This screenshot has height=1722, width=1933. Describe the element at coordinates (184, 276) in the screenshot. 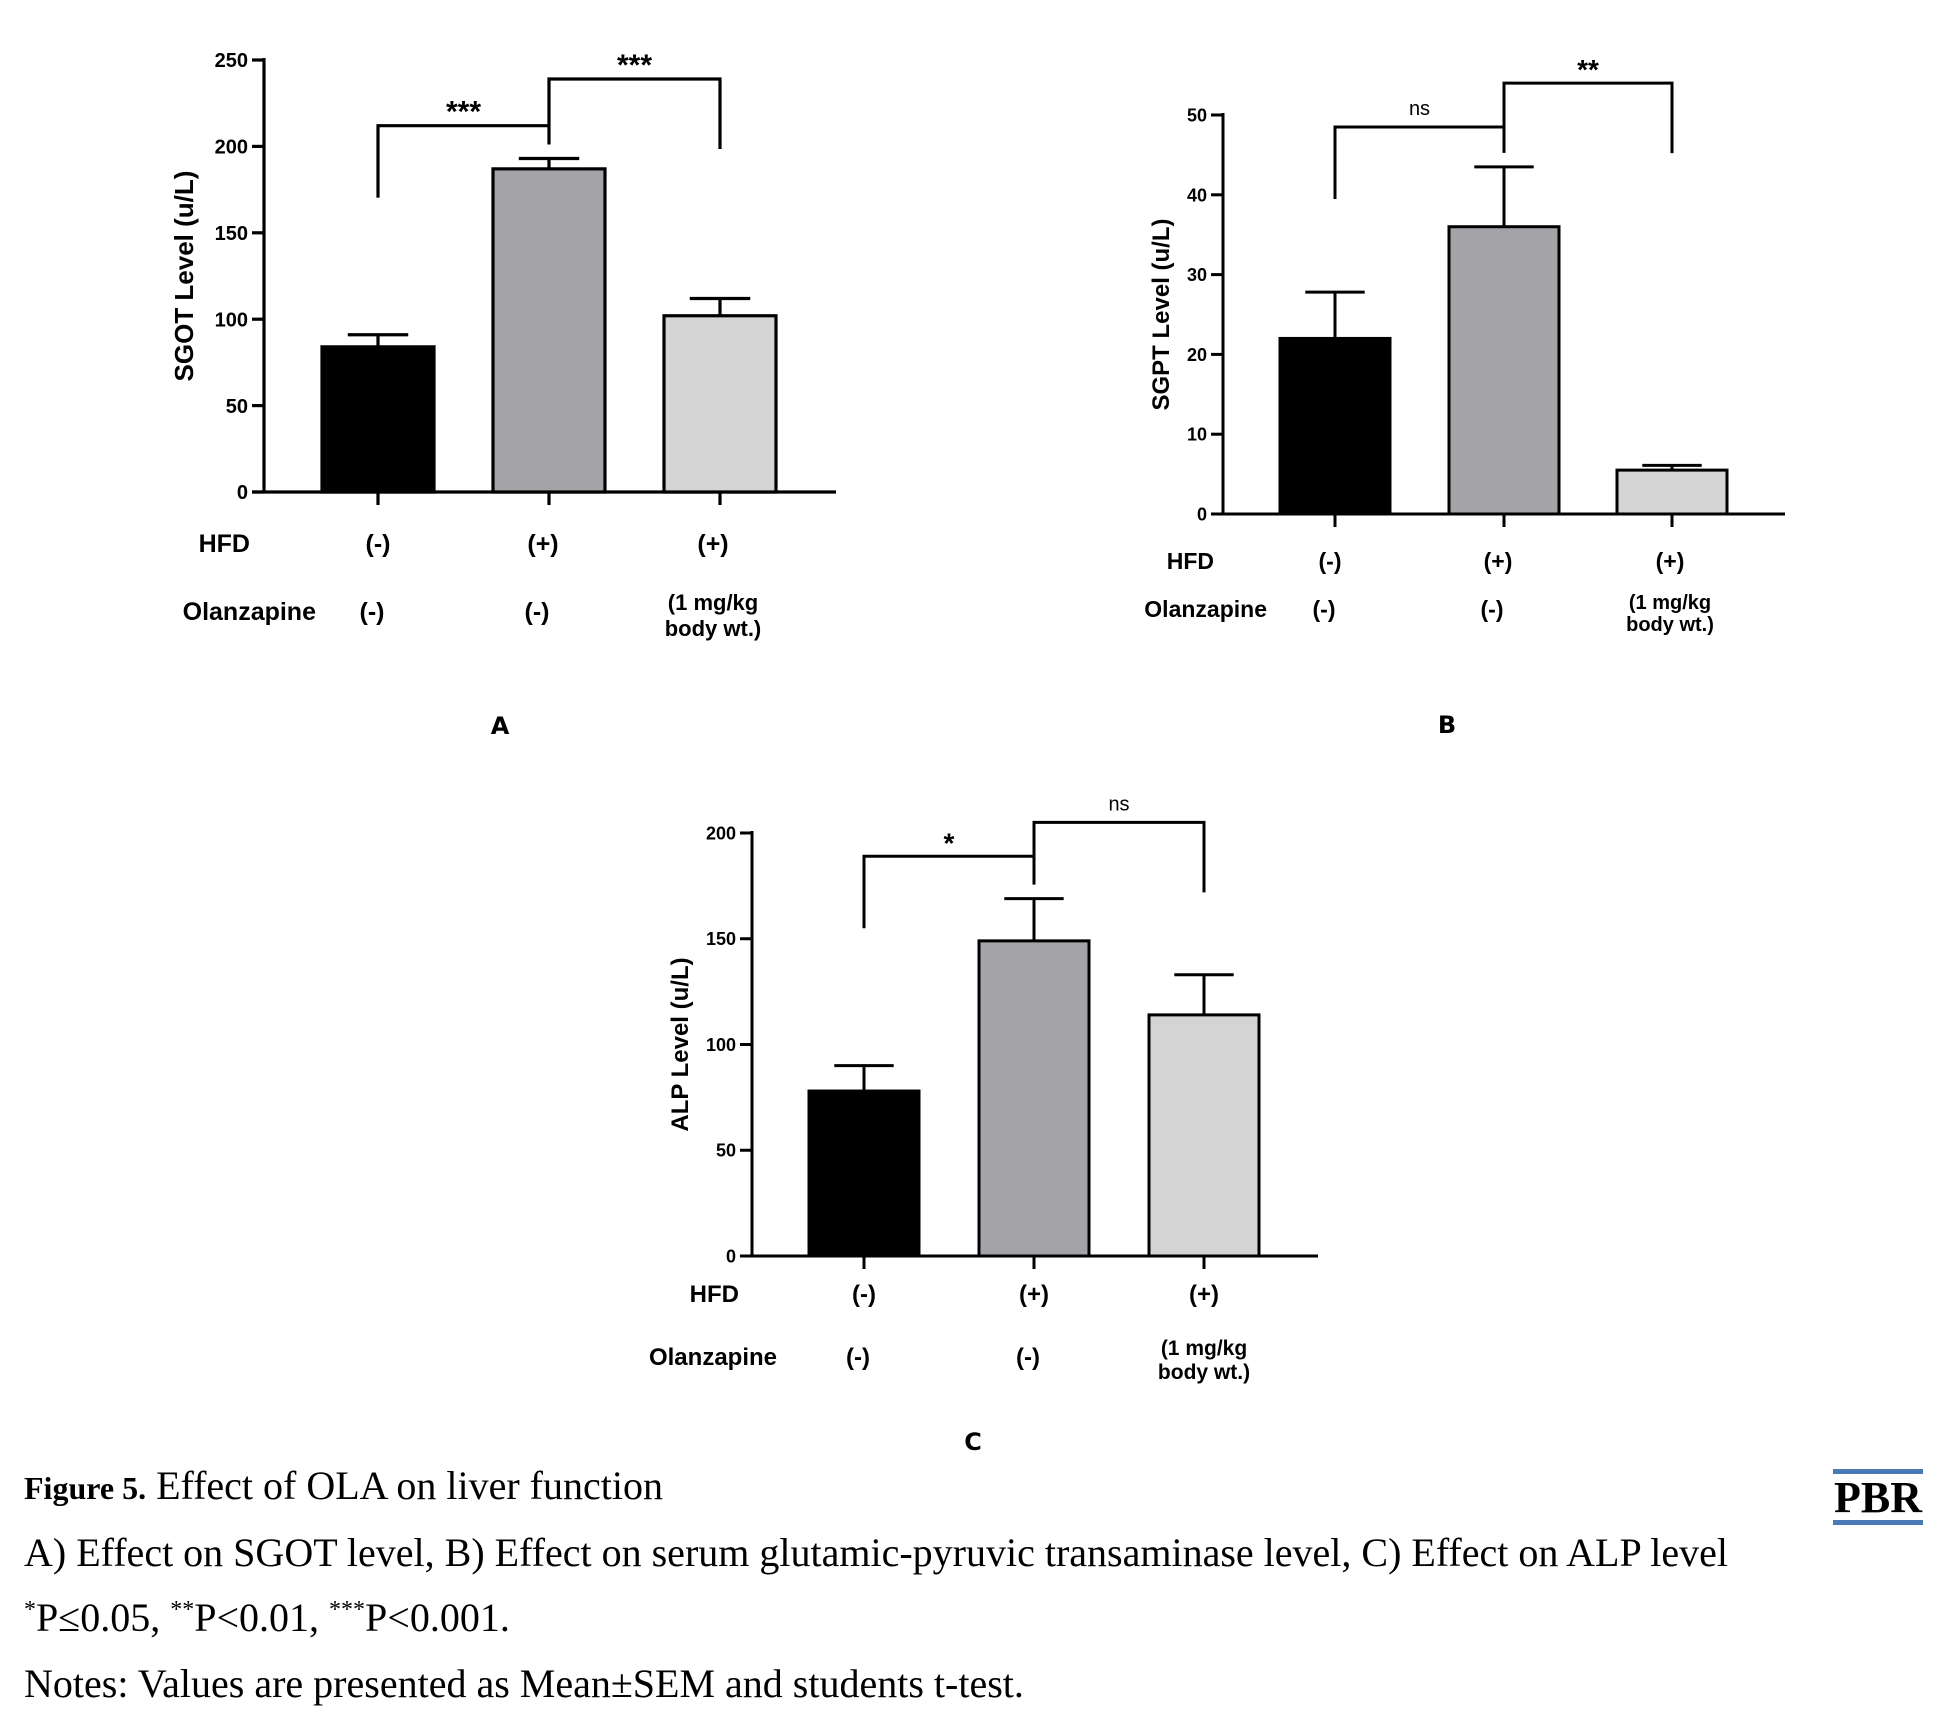

I see `y-axis-label: SGOT Level (u/L)` at that location.